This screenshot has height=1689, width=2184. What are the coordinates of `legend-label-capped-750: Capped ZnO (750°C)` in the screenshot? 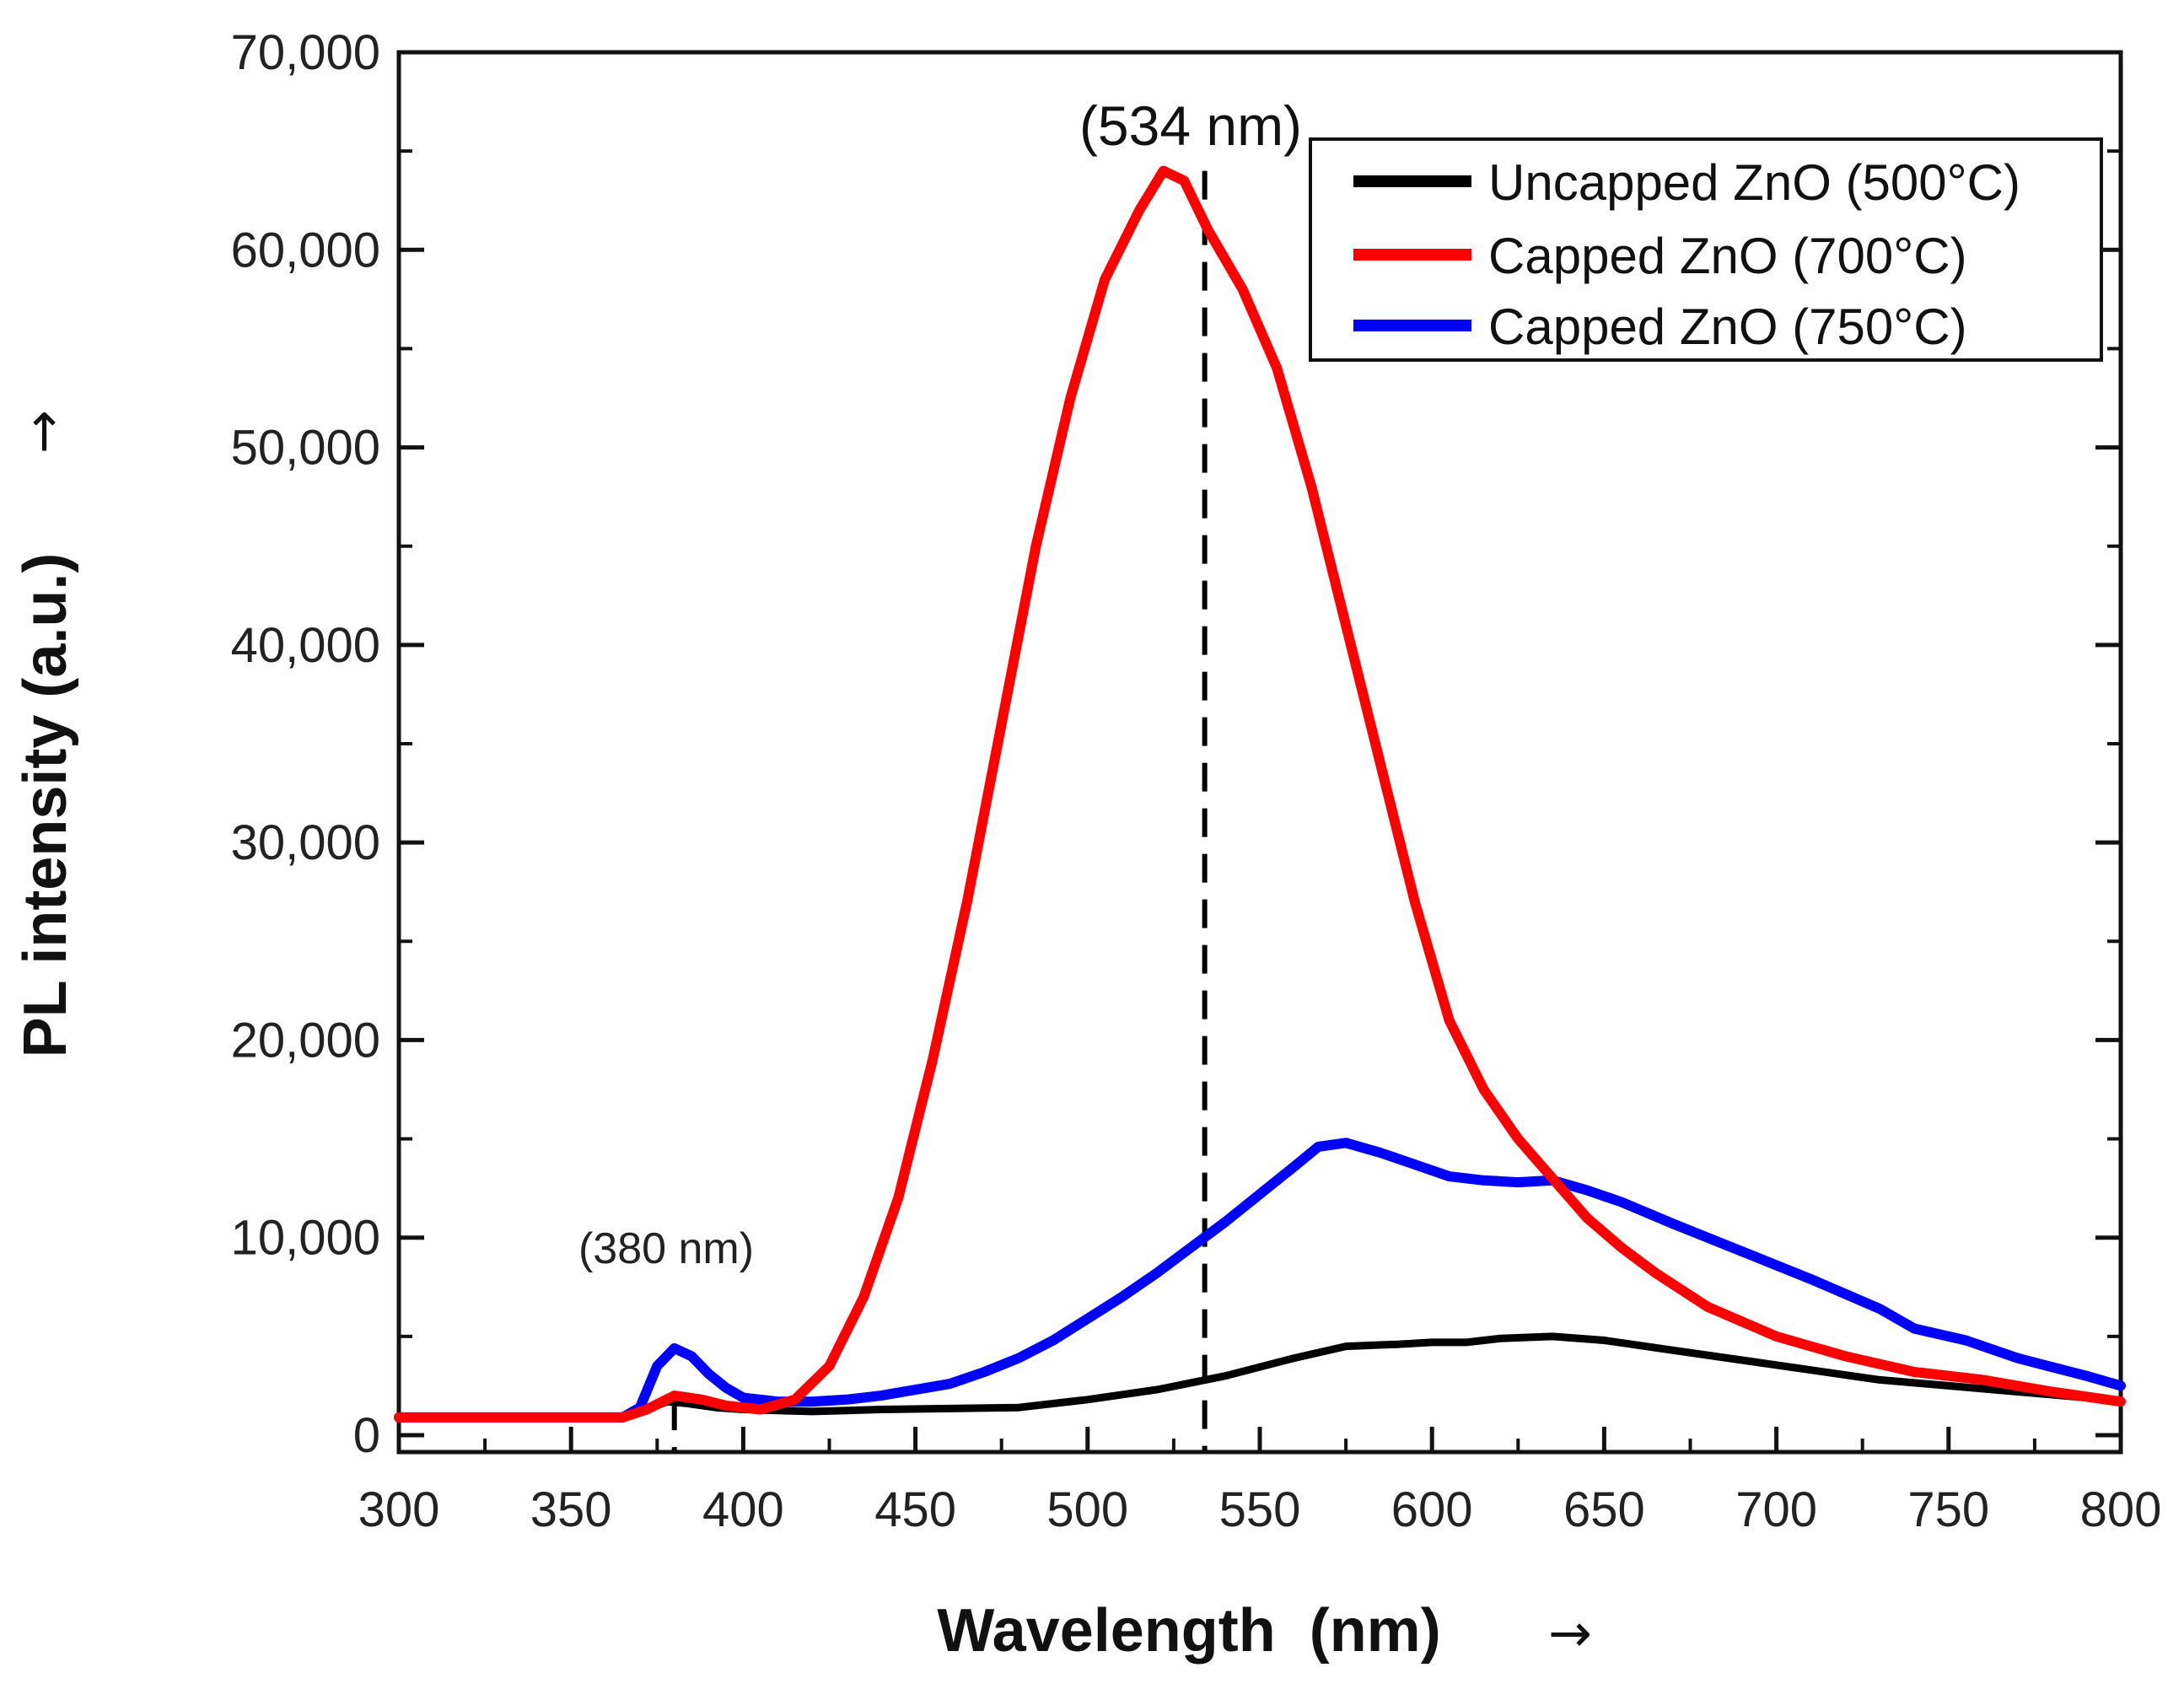 It's located at (1727, 327).